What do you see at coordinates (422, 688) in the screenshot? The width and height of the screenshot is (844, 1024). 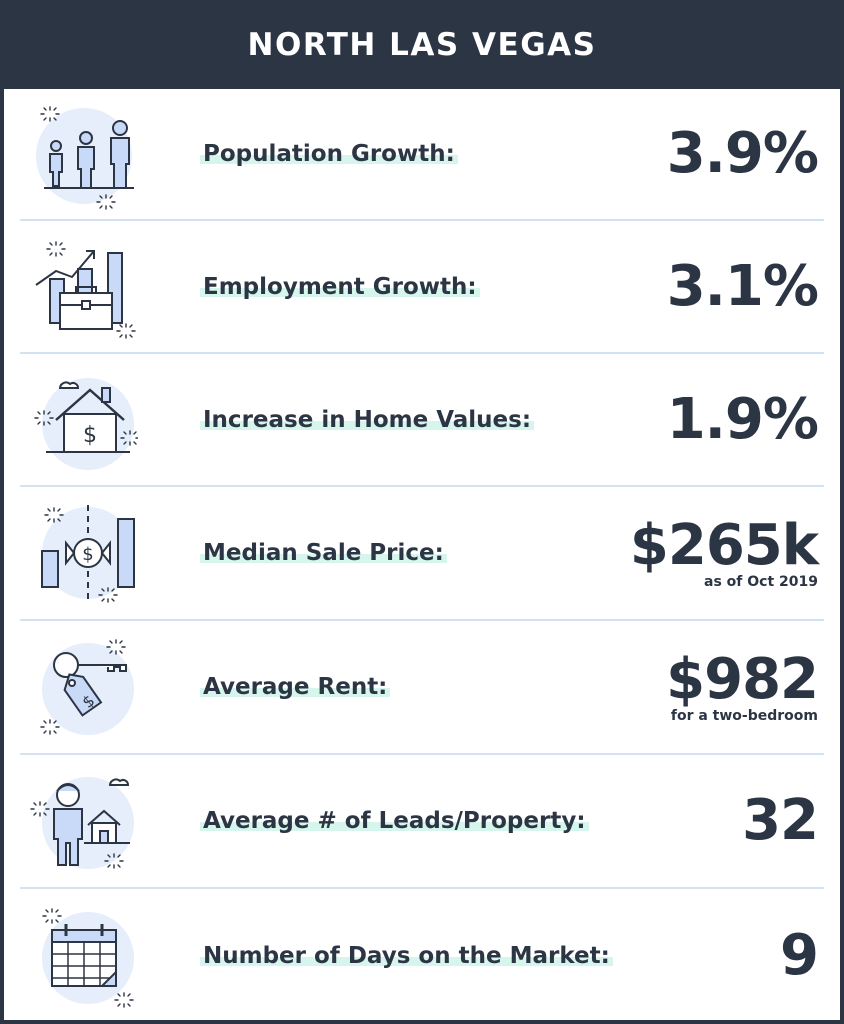 I see `stat-row-average-rent: $ Average Rent: $982 for a two-bedroom` at bounding box center [422, 688].